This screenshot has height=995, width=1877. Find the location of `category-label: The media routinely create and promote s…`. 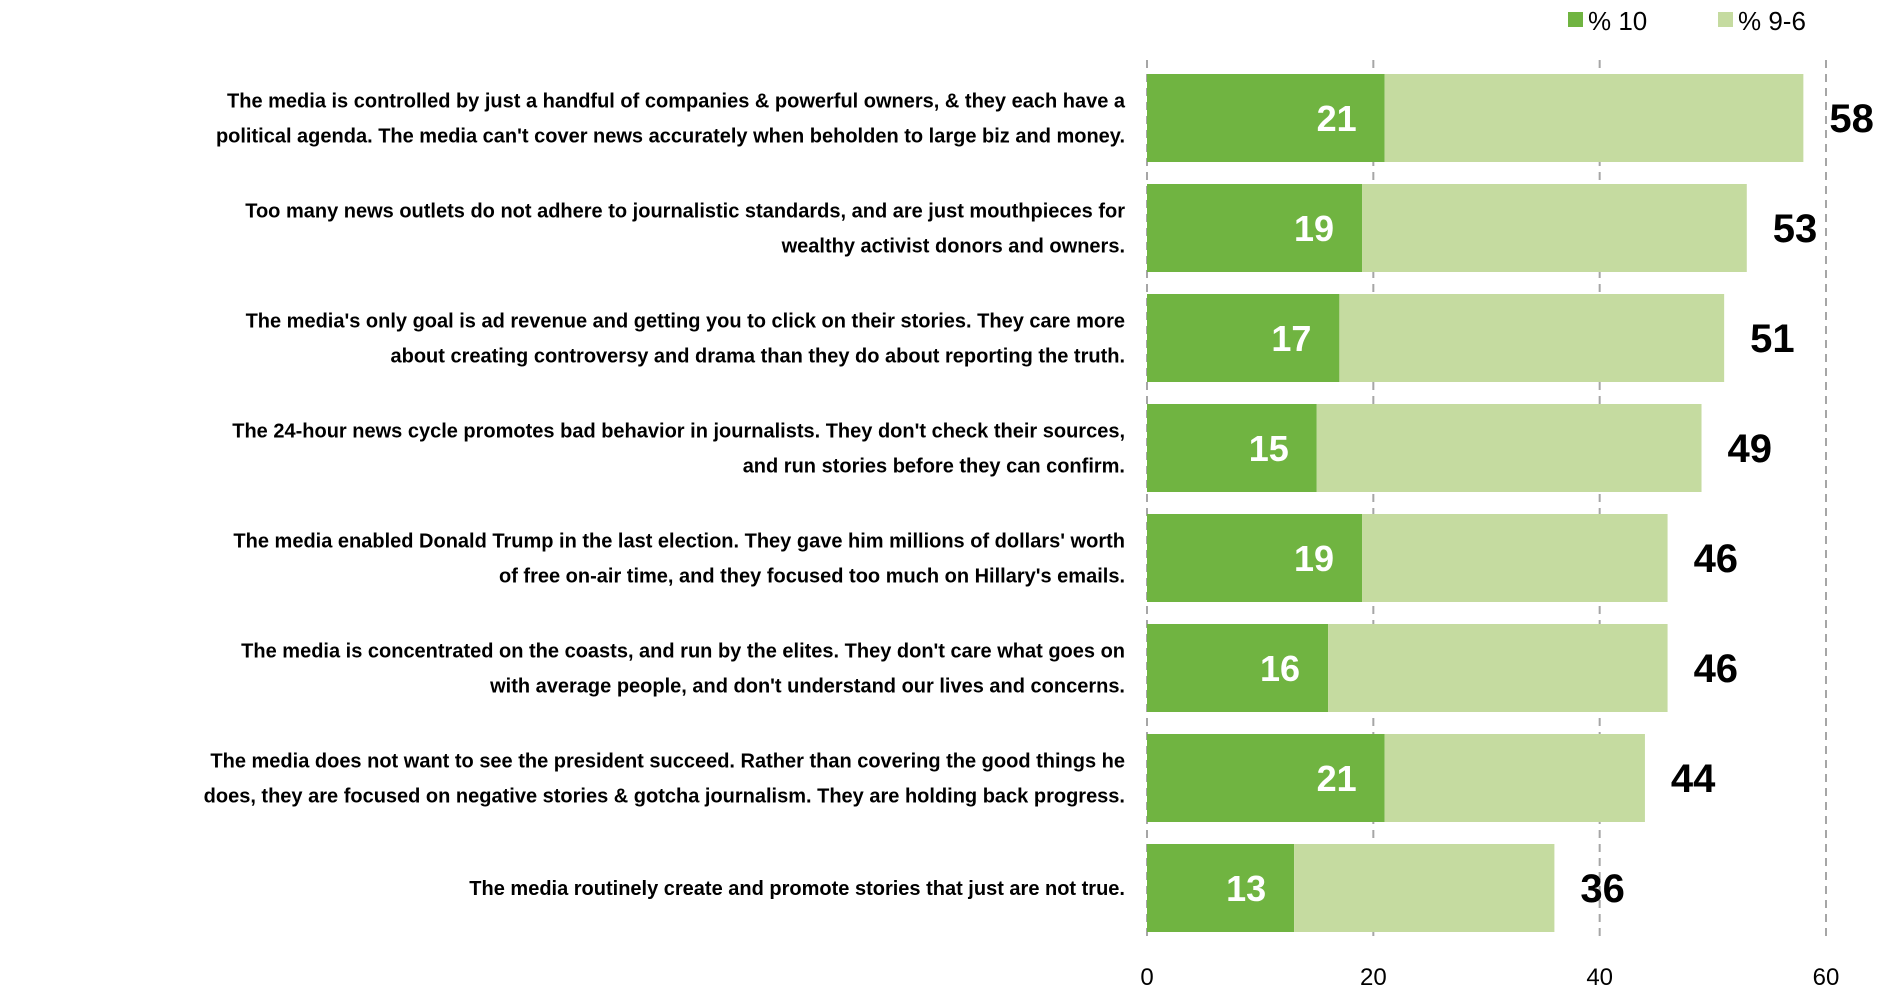

category-label: The media routinely create and promote s… is located at coordinates (797, 889).